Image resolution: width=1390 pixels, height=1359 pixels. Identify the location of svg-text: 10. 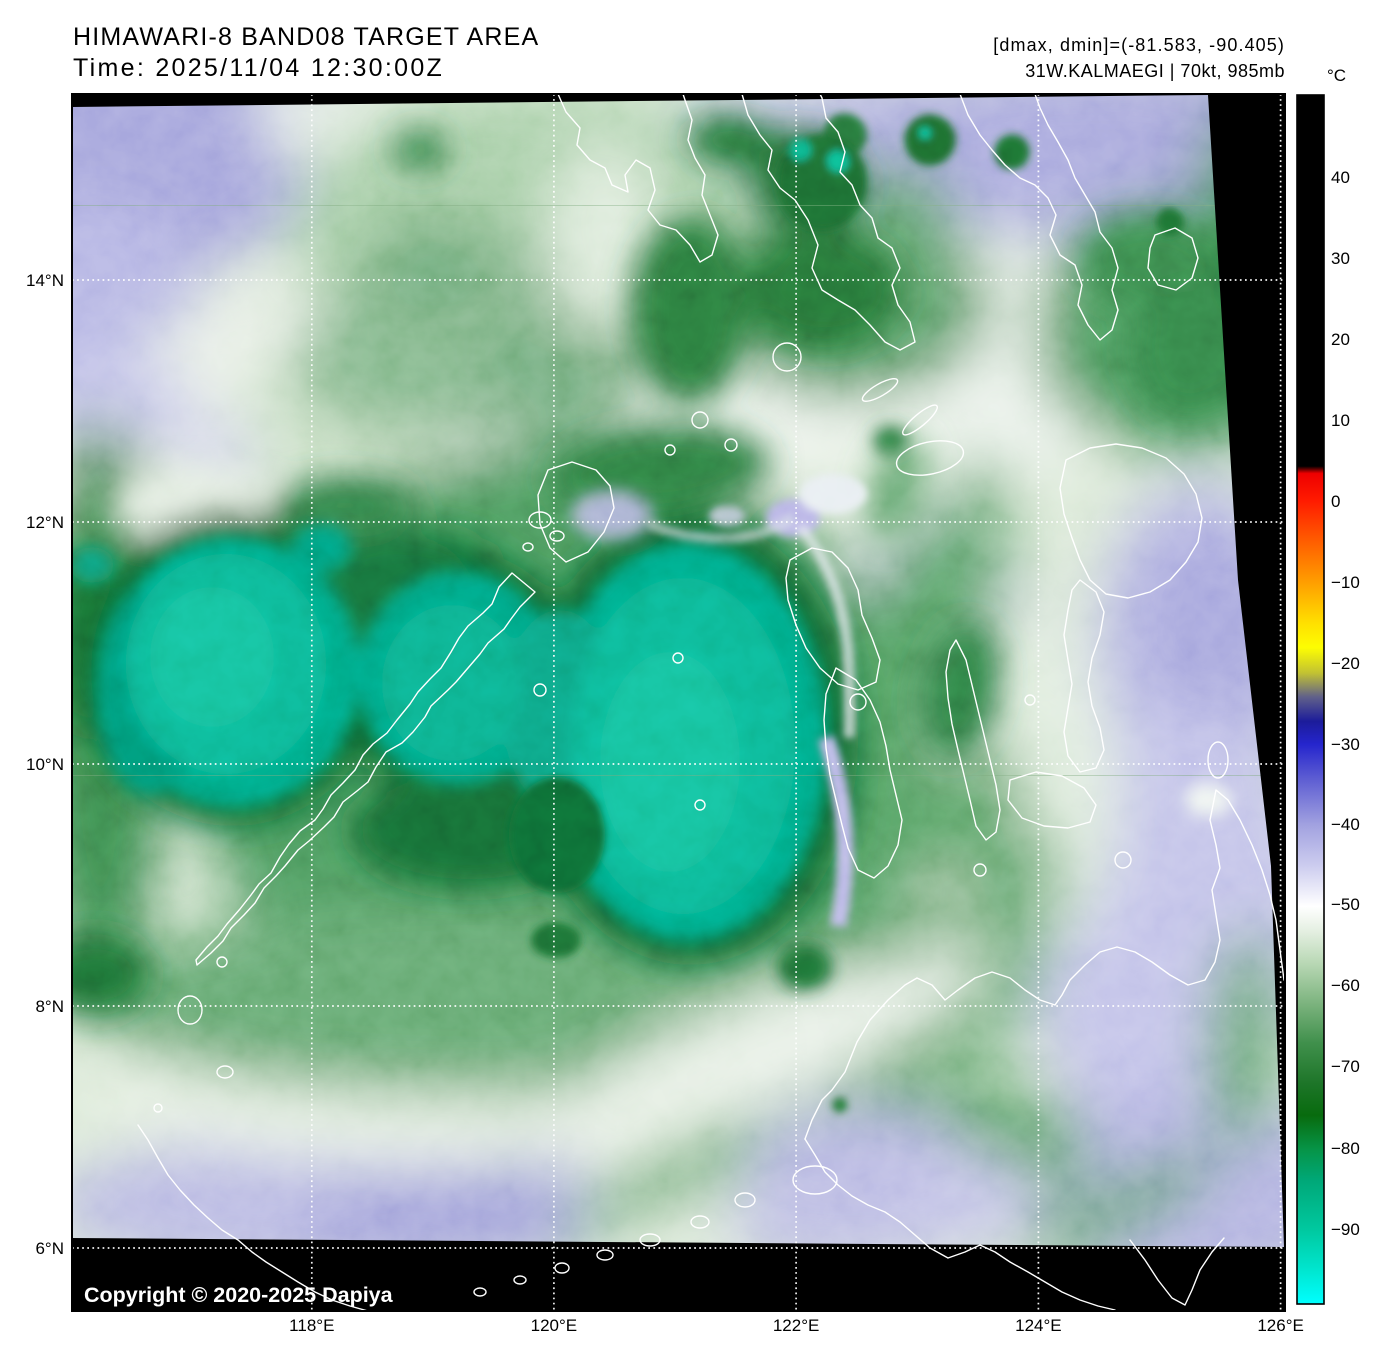
(1340, 420).